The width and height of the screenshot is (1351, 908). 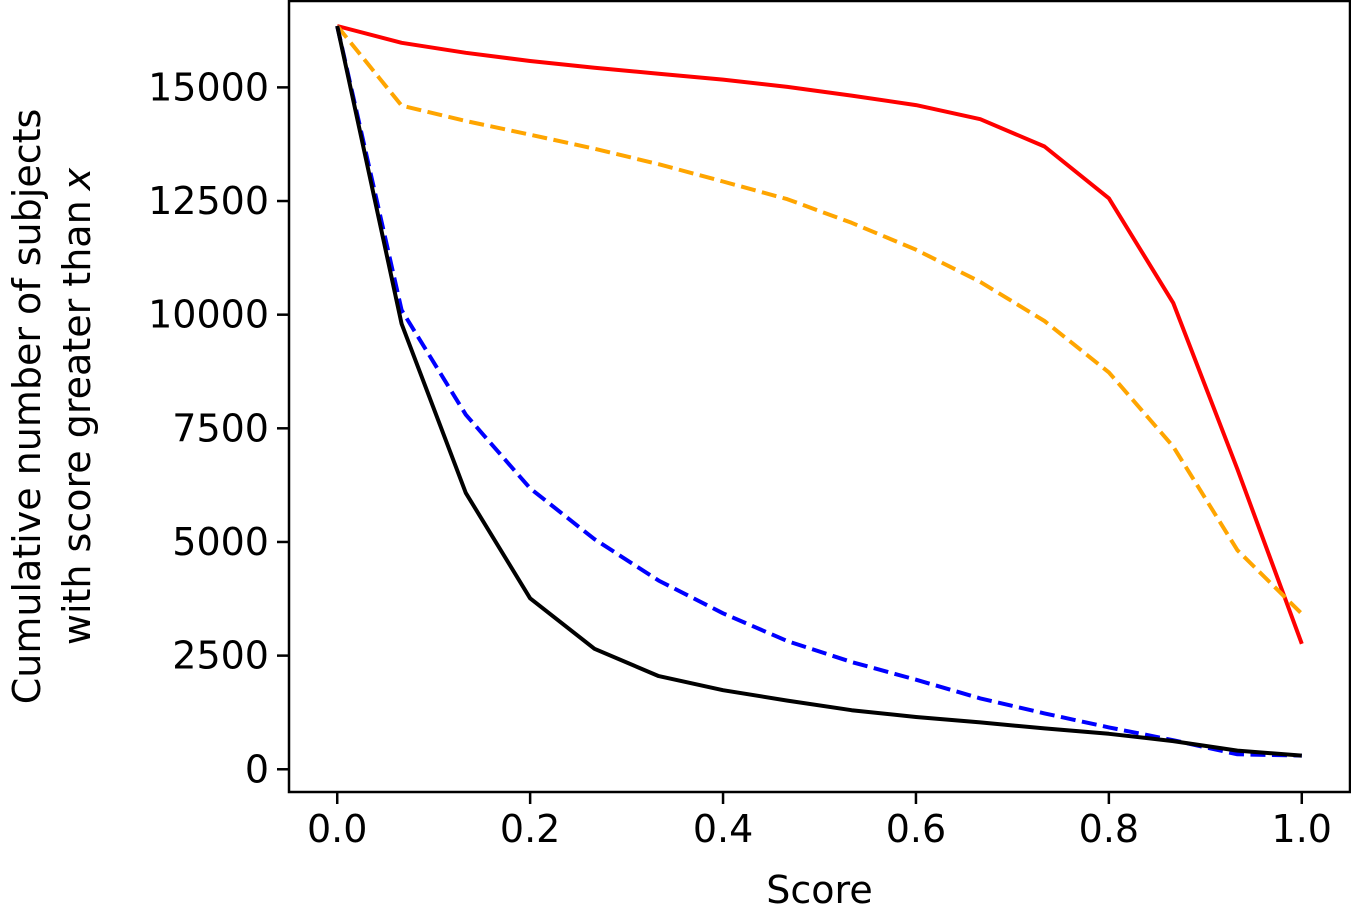 What do you see at coordinates (77, 422) in the screenshot?
I see `y-axis-label-line-2-text: with score greater than` at bounding box center [77, 422].